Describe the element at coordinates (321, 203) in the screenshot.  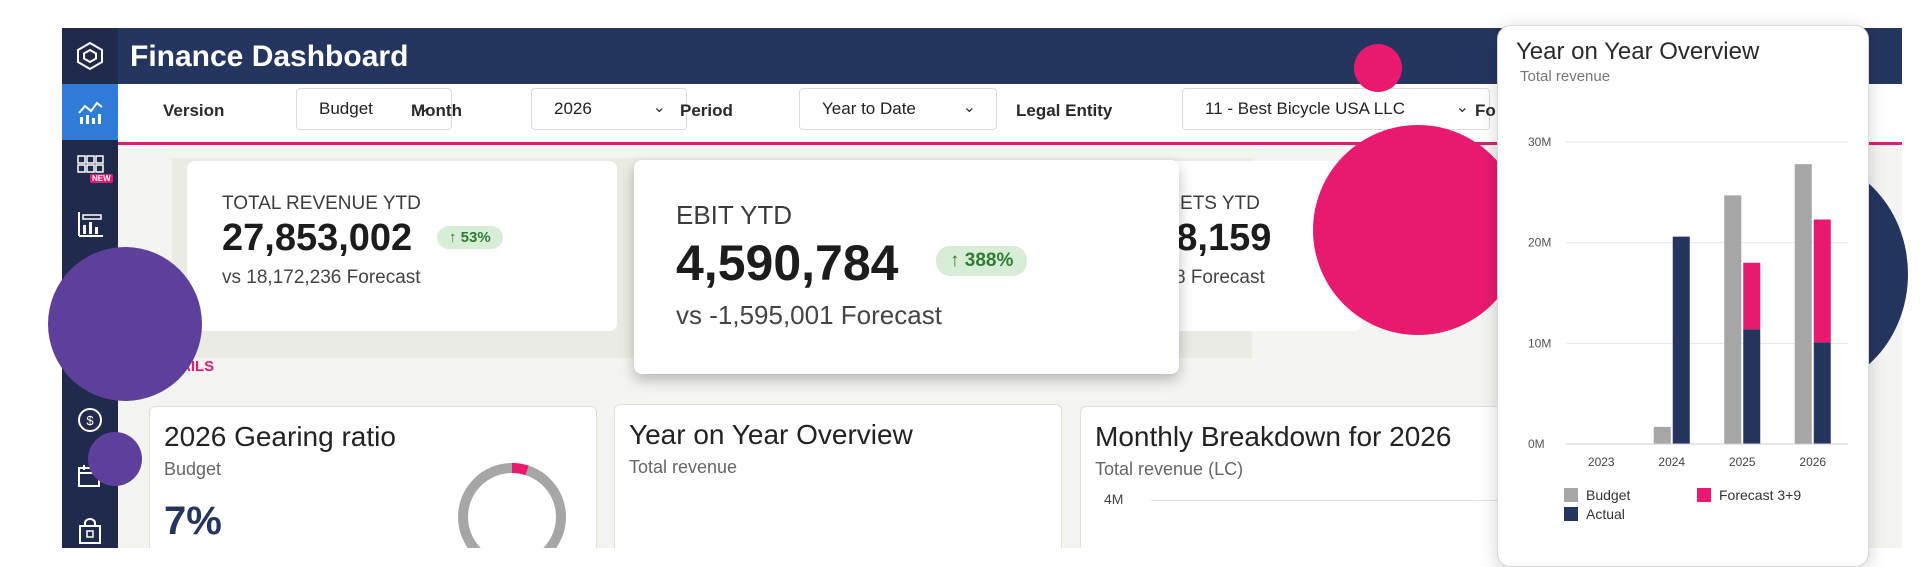
I see `kpi-title: TOTAL REVENUE YTD` at that location.